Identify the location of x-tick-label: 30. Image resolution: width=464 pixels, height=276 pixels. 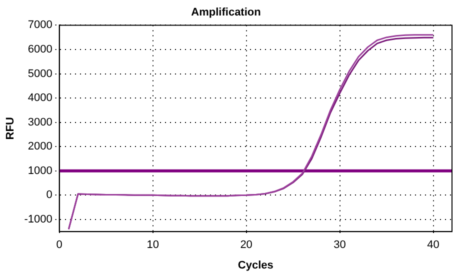
(340, 245).